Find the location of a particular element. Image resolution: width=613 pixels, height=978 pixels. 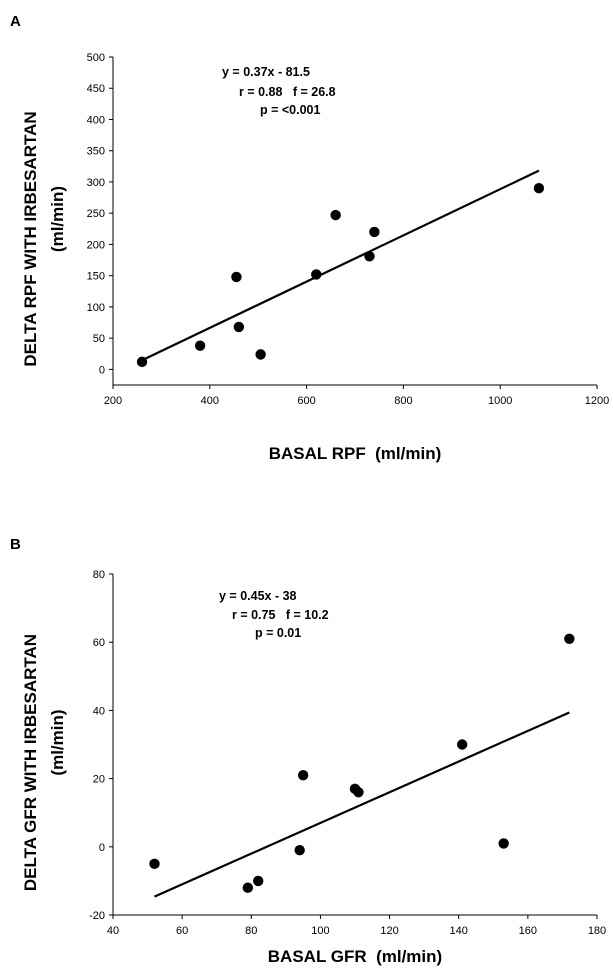

panel-b-x-axis-title: BASAL GFR (ml/min) is located at coordinates (355, 956).